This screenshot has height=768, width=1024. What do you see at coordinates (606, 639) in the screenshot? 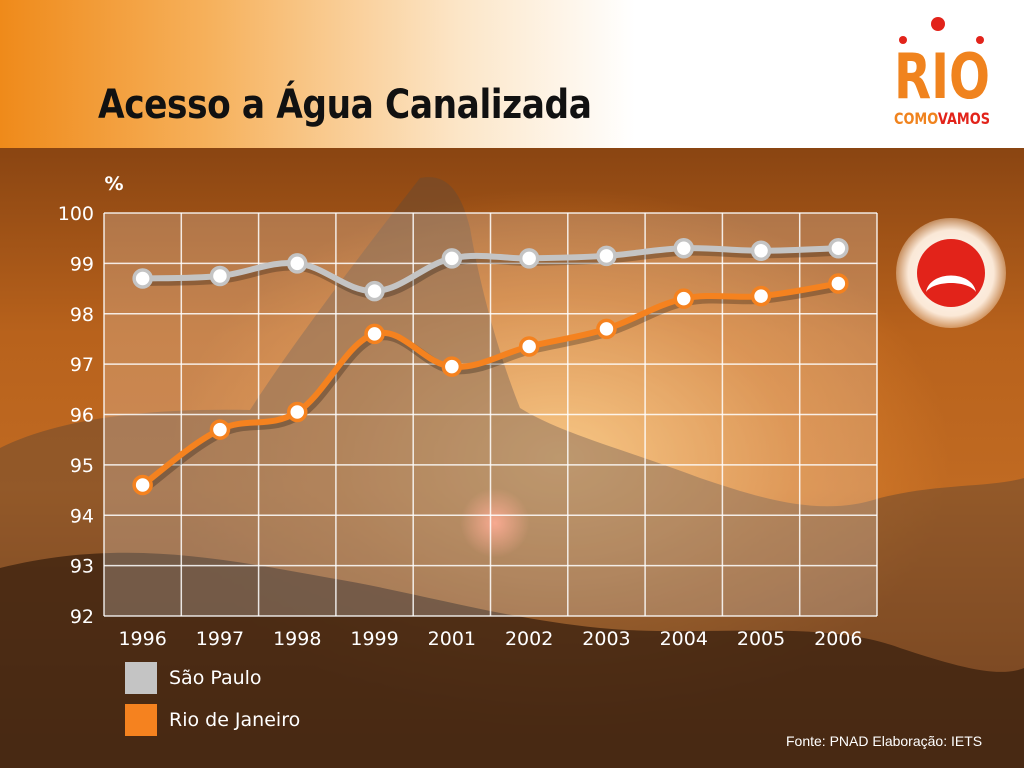
I see `x-tick-label: 2003` at bounding box center [606, 639].